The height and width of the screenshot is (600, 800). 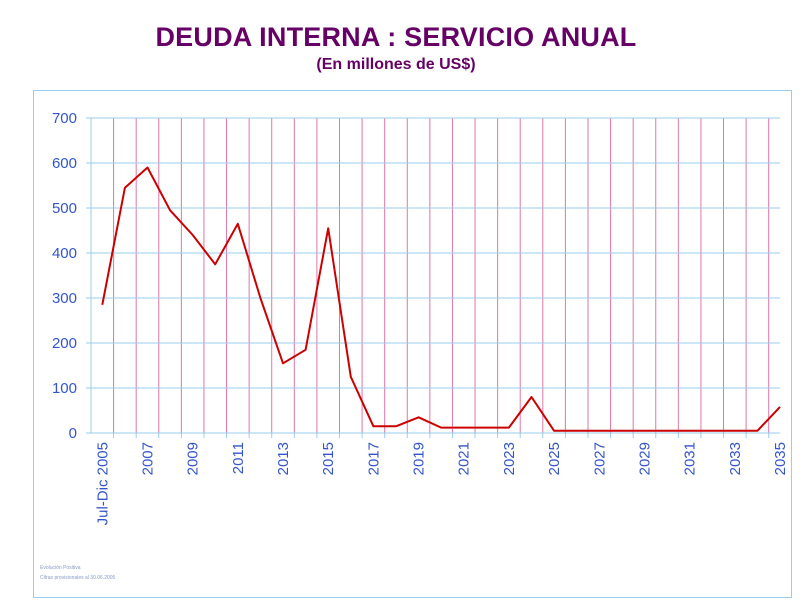 I want to click on x-tick-label: 2017, so click(x=373, y=458).